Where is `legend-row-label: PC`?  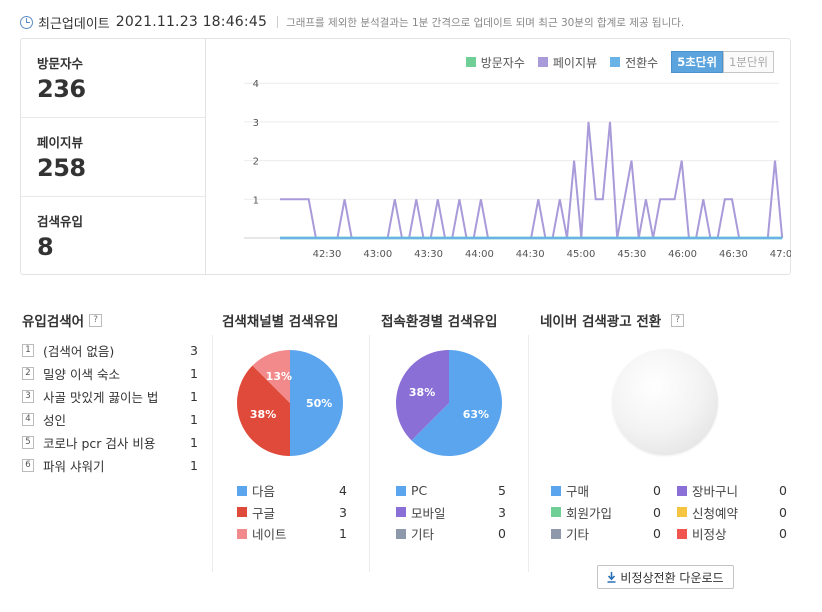 legend-row-label: PC is located at coordinates (419, 491).